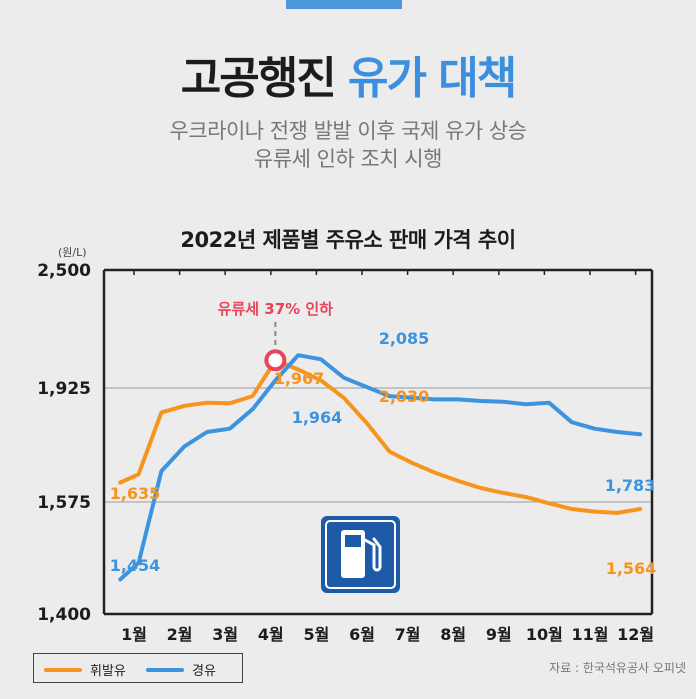 The height and width of the screenshot is (699, 696). What do you see at coordinates (590, 634) in the screenshot?
I see `x-tick-label: 11월` at bounding box center [590, 634].